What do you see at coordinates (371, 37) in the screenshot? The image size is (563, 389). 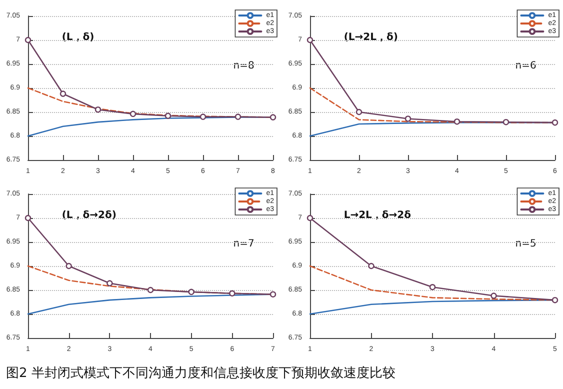 I see `annotation: (L→2L，δ)` at bounding box center [371, 37].